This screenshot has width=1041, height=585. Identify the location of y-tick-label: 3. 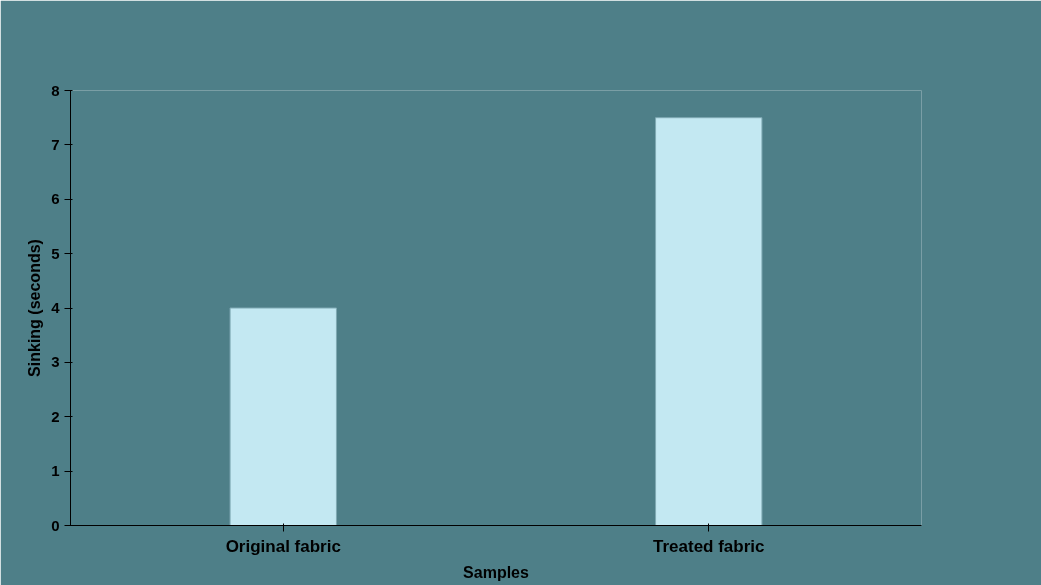
(55, 362).